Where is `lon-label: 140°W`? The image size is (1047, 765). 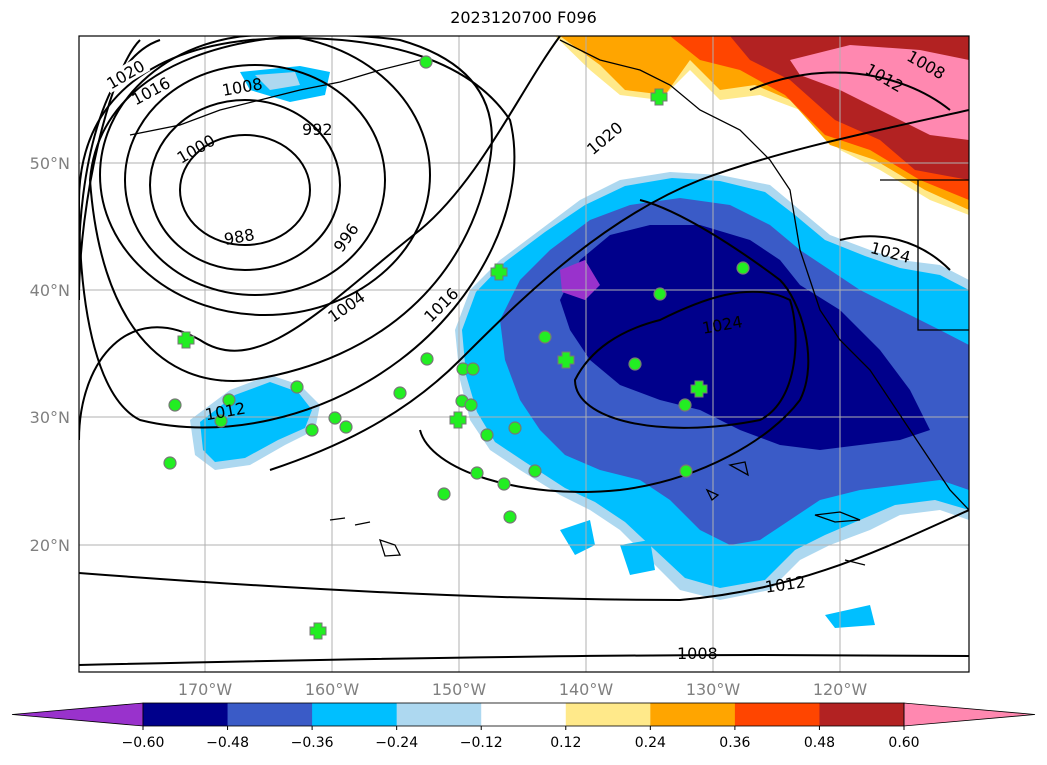 lon-label: 140°W is located at coordinates (586, 689).